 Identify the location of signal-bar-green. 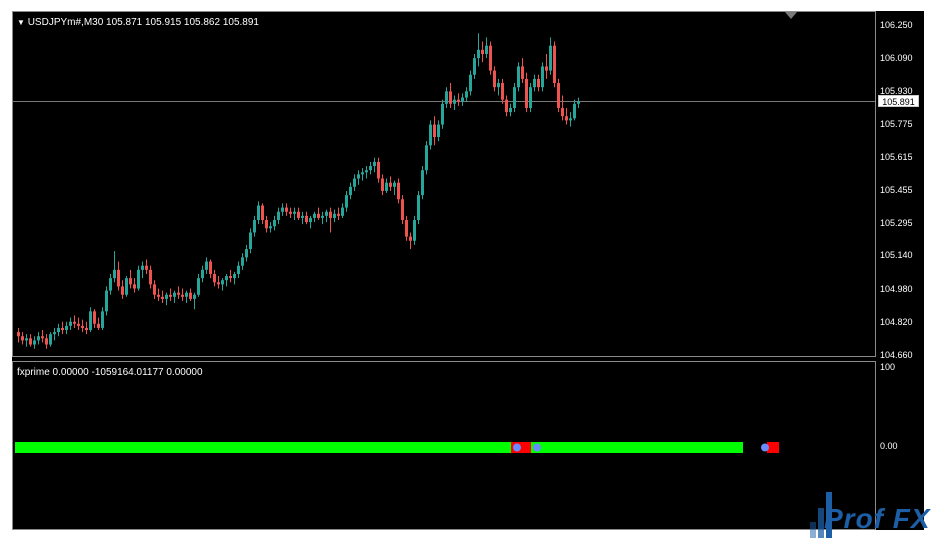
(637, 447).